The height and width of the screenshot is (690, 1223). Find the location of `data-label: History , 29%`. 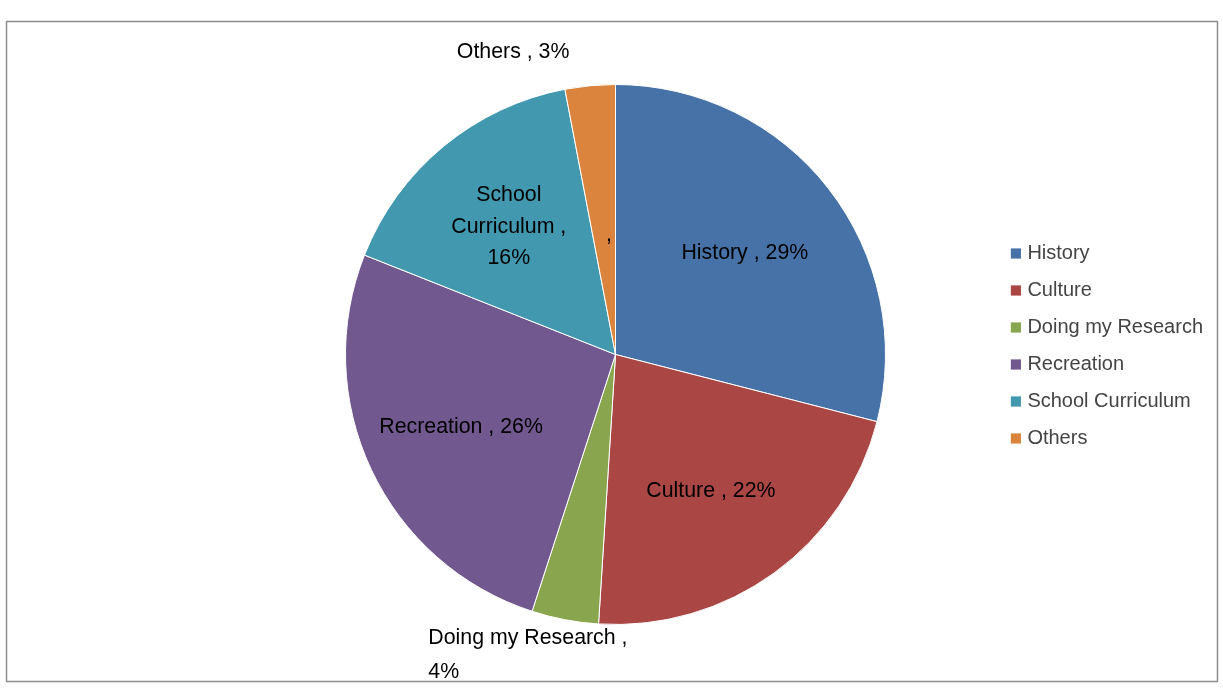

data-label: History , 29% is located at coordinates (745, 251).